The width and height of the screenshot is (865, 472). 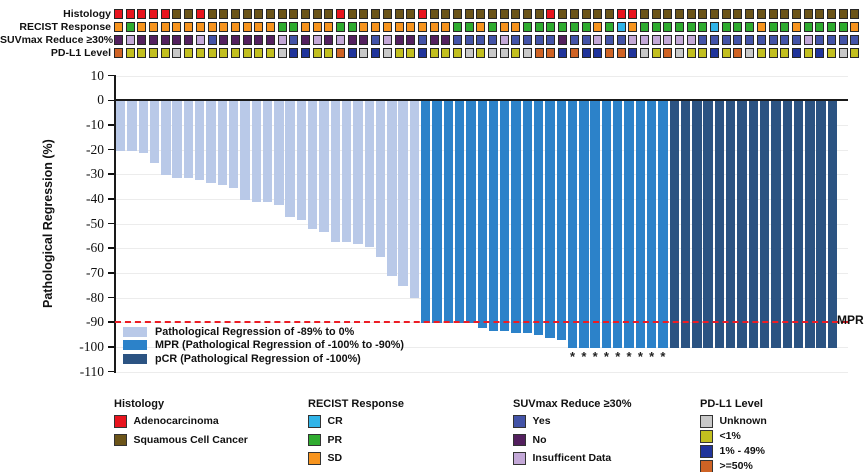 I want to click on gridline, so click(x=481, y=76).